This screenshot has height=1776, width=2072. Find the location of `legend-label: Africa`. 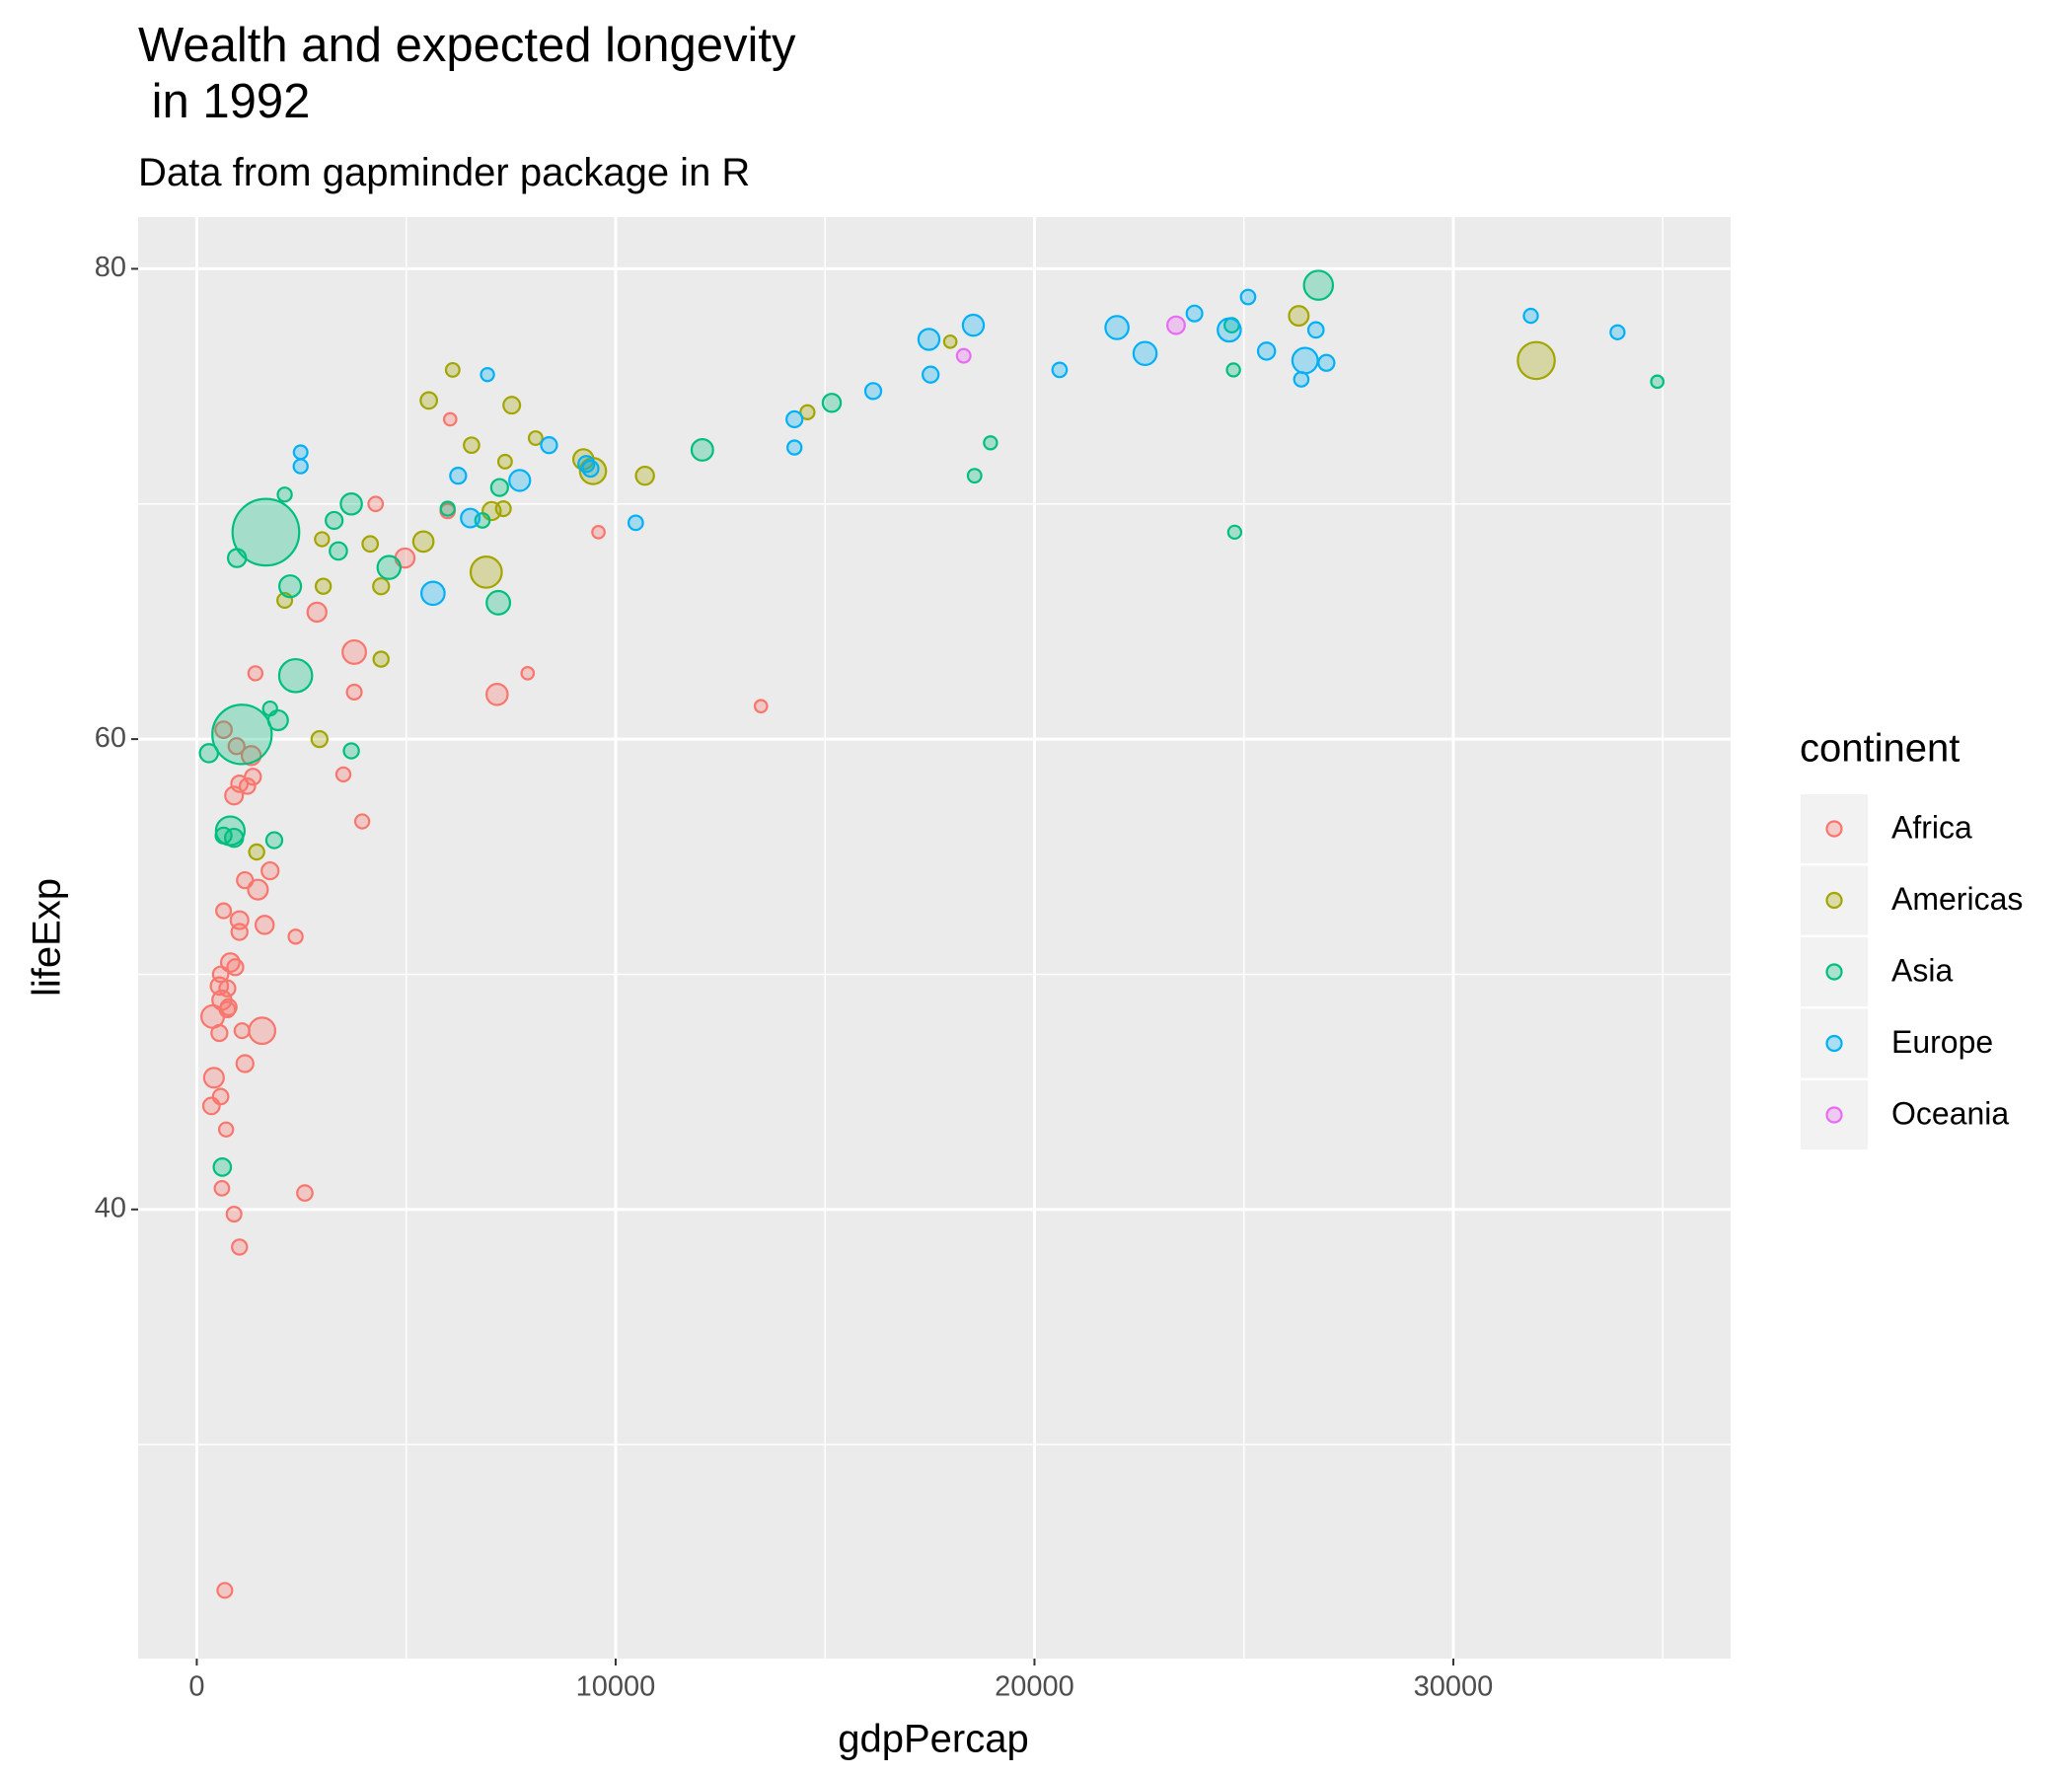

legend-label: Africa is located at coordinates (1932, 827).